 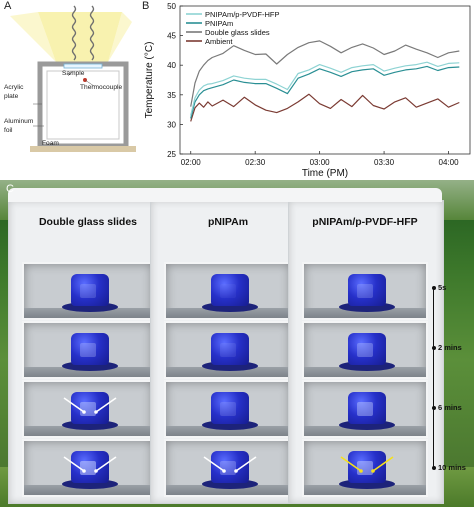 I want to click on label-foam: Foam, so click(x=50, y=143).